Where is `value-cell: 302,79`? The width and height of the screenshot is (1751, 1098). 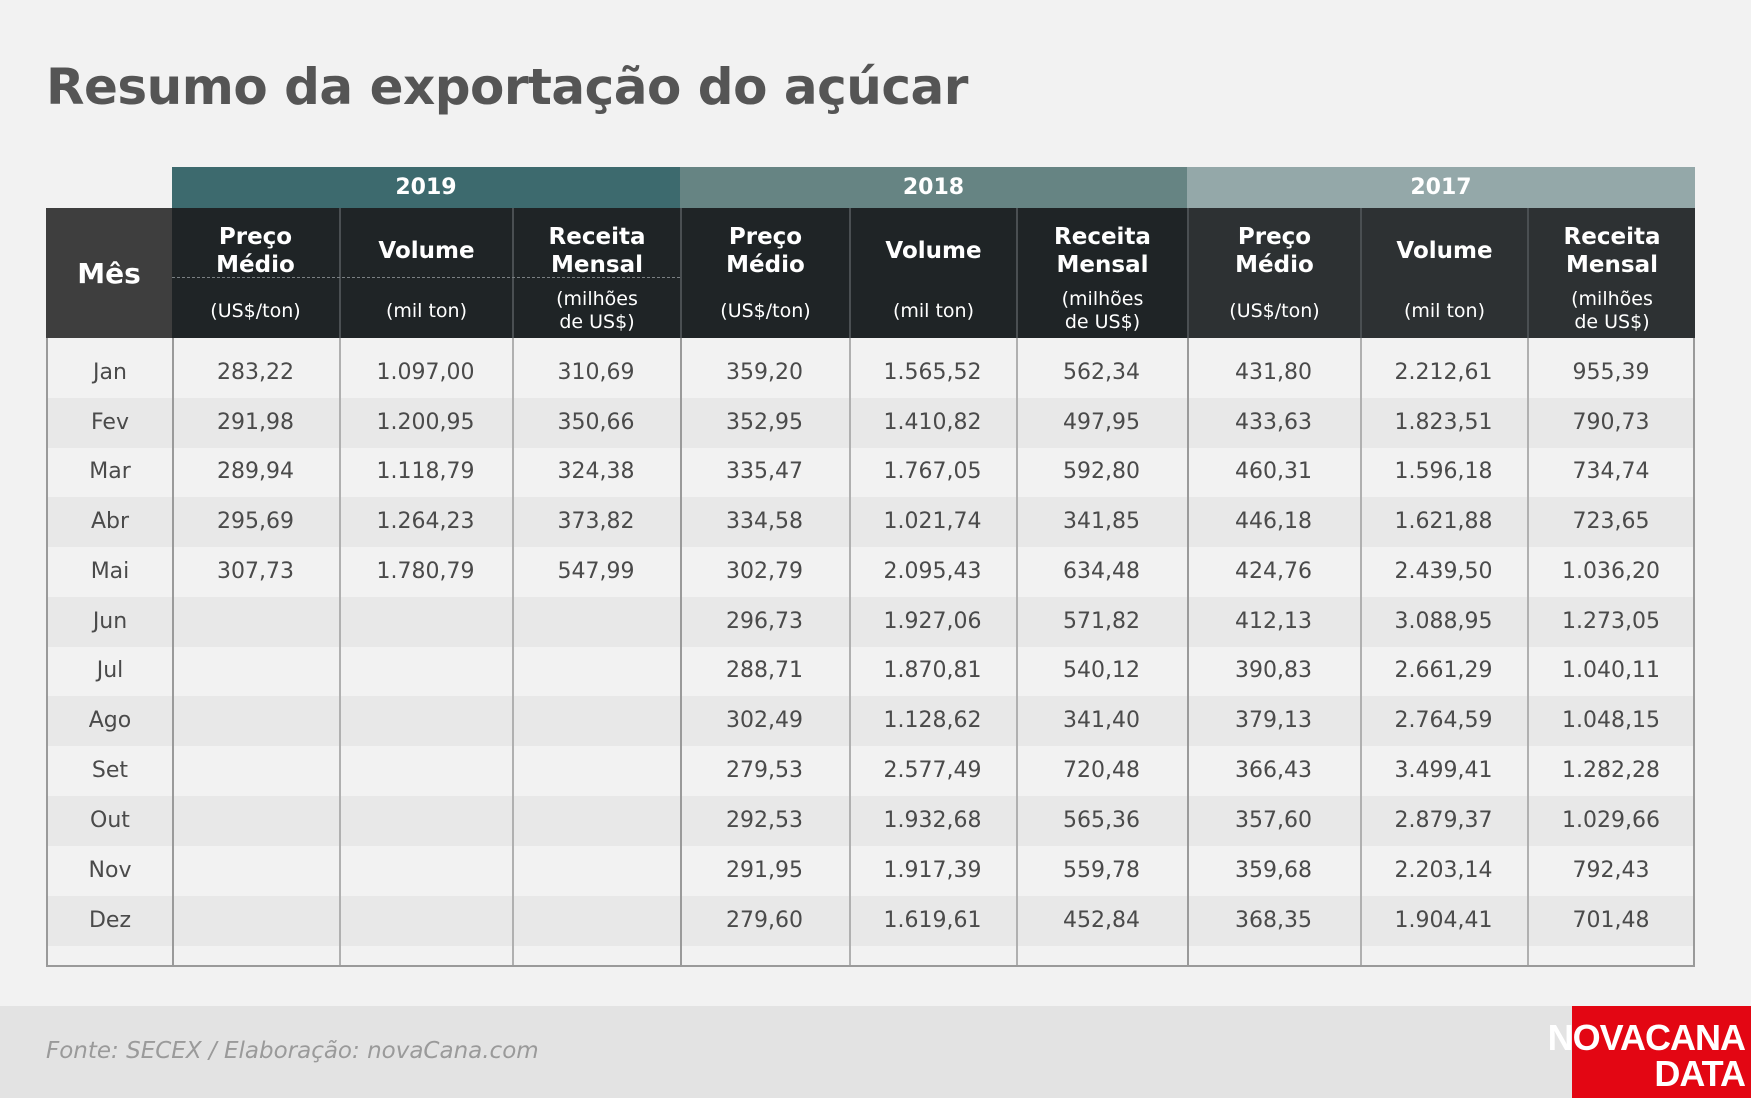
value-cell: 302,79 is located at coordinates (764, 571).